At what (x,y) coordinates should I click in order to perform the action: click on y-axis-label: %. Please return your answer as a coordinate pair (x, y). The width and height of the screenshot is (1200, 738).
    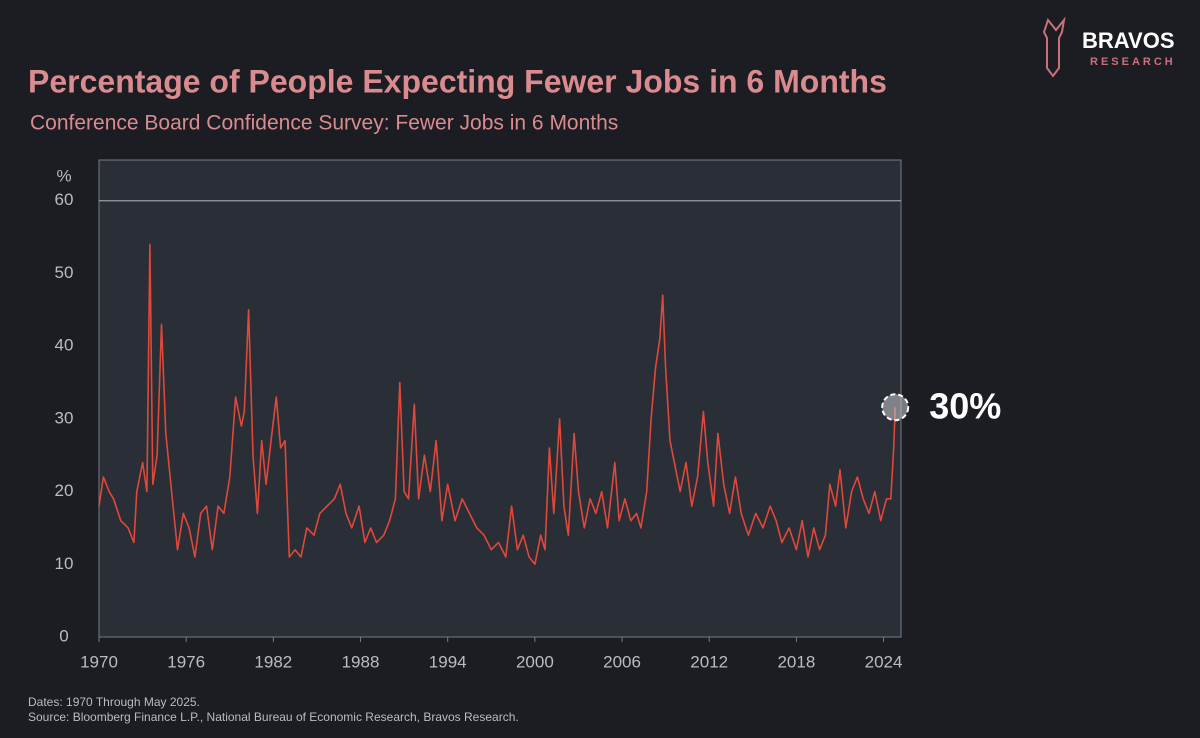
    Looking at the image, I should click on (63, 175).